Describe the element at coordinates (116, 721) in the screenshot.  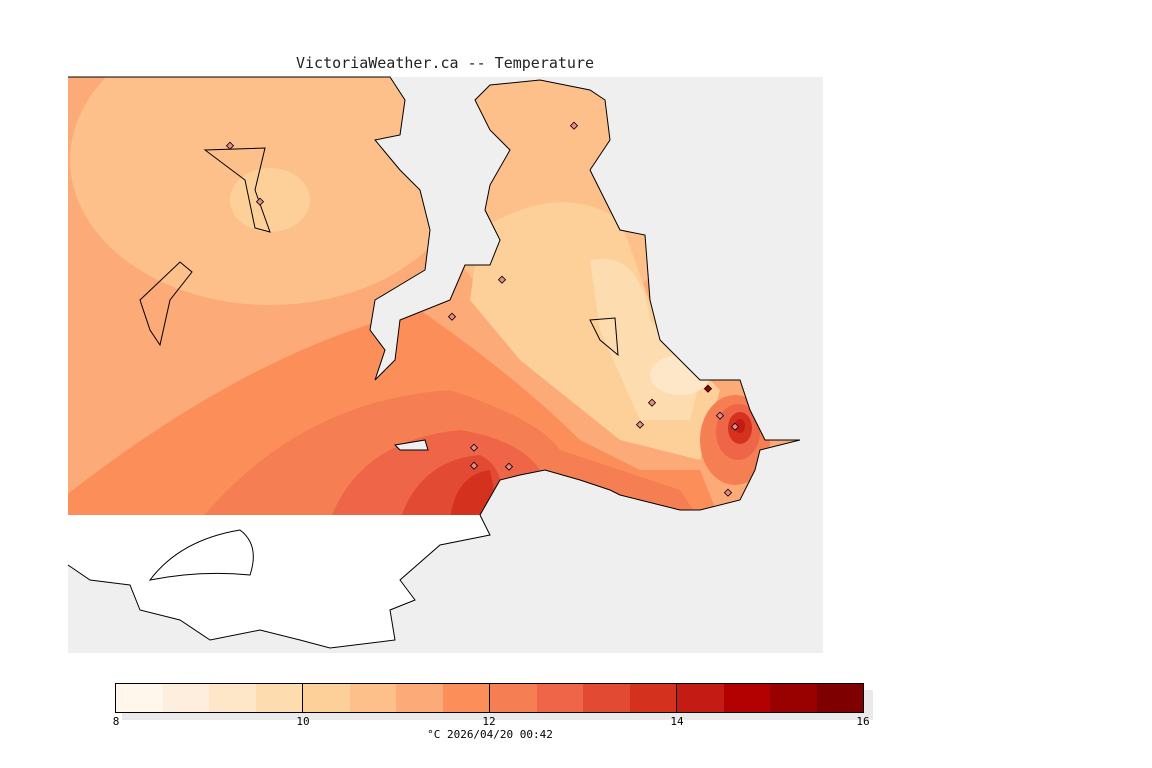
I see `colorbar-tick: 8` at that location.